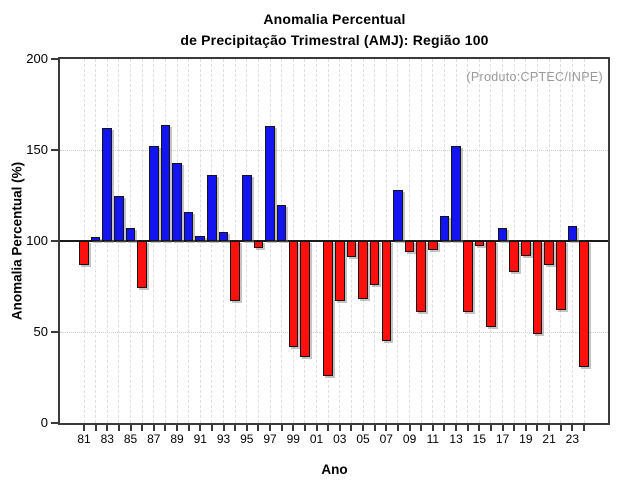 This screenshot has width=640, height=500. I want to click on x-tick-label-91: 91, so click(200, 439).